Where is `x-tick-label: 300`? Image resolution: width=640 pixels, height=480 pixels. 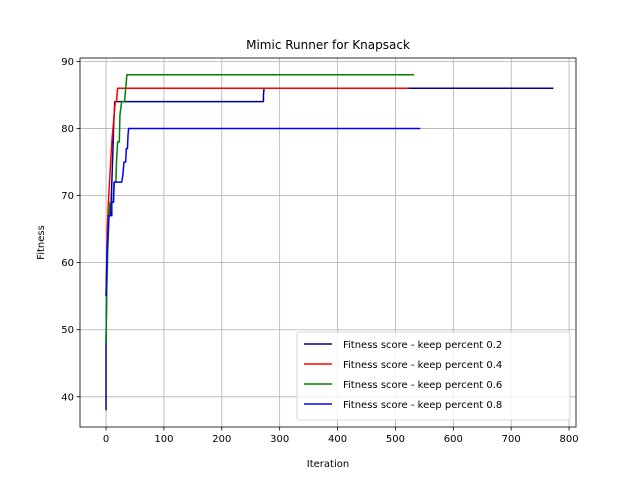 x-tick-label: 300 is located at coordinates (279, 439).